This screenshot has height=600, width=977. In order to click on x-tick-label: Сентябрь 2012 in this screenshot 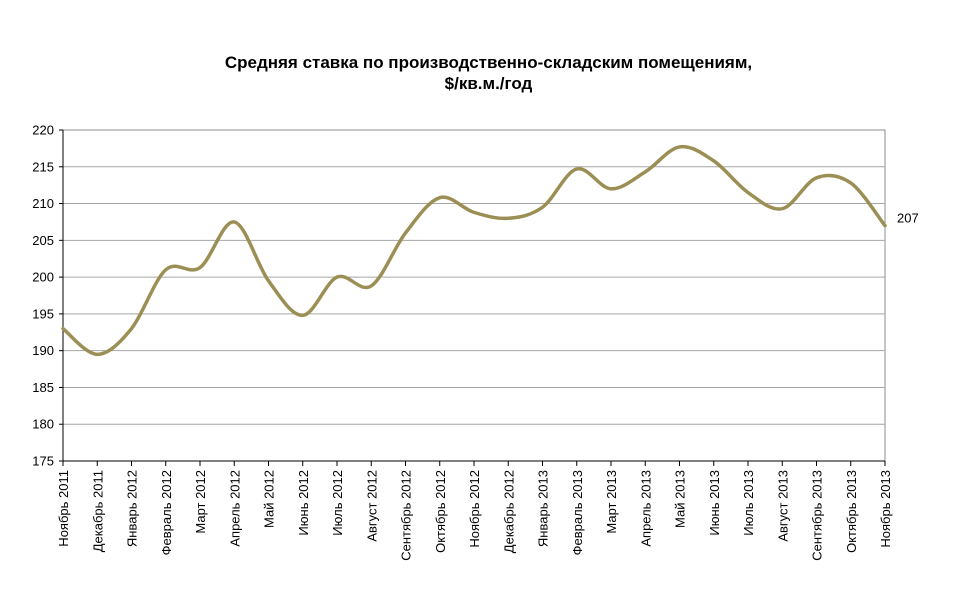, I will do `click(406, 515)`.